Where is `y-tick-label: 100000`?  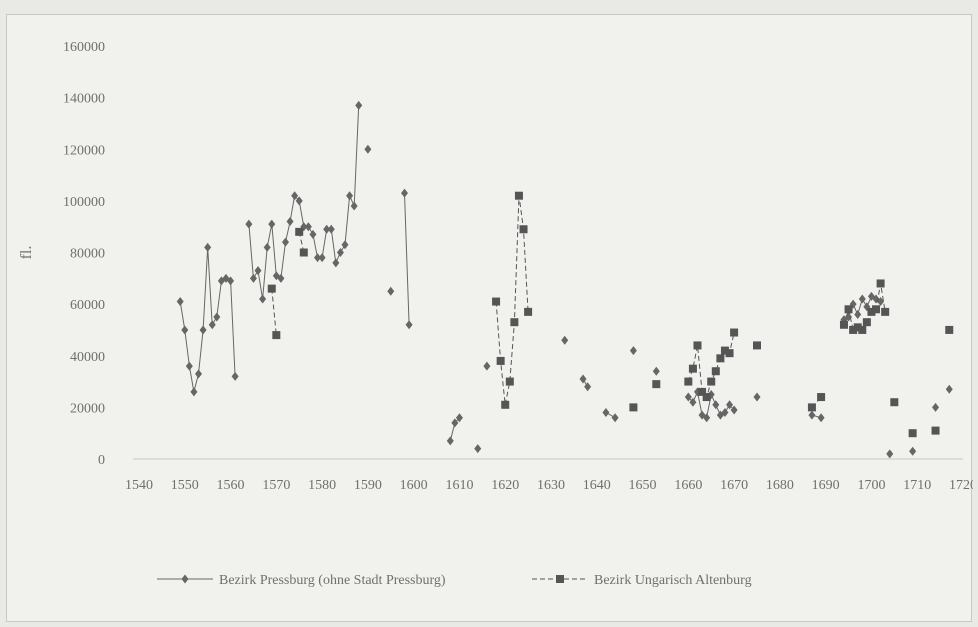 y-tick-label: 100000 is located at coordinates (84, 202).